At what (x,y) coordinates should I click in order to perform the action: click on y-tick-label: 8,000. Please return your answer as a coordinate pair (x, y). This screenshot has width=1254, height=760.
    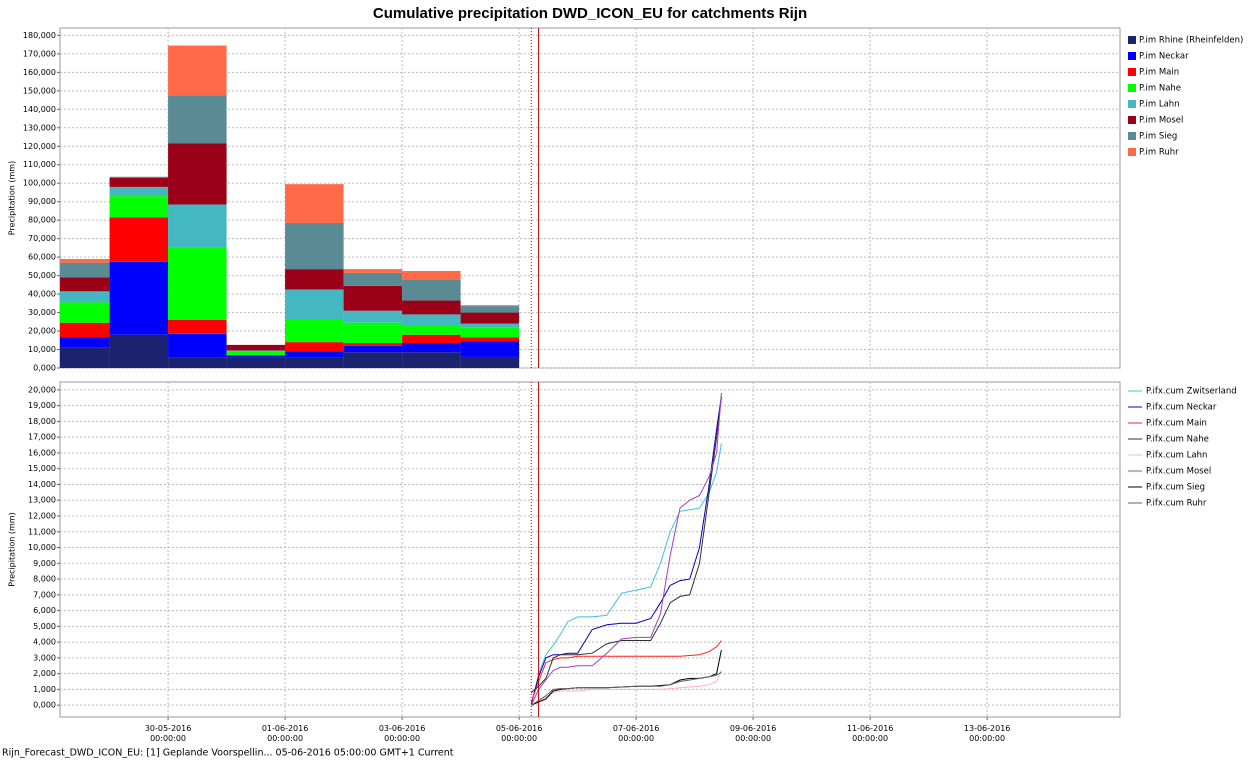
    Looking at the image, I should click on (44, 579).